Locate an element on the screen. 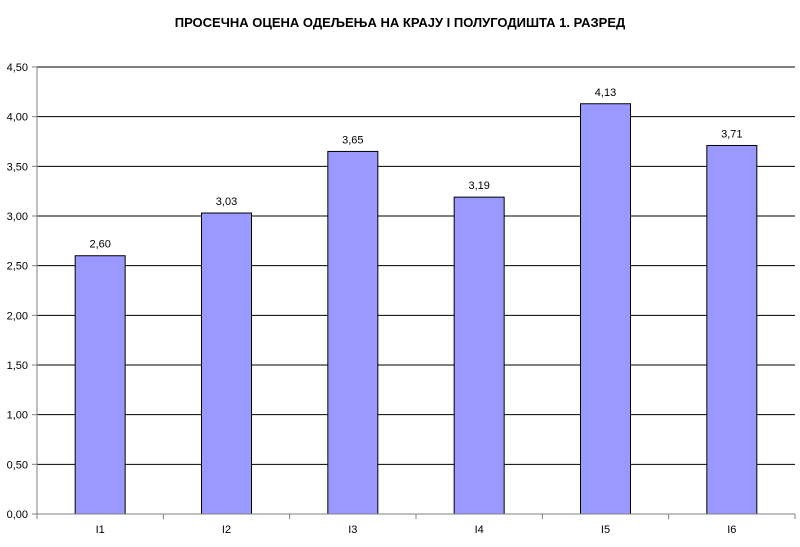 The image size is (800, 547). y-axis-ticks: 0,00 0,50 1,00 1,50 2,00 2,50 3,00 3,50 4,00 4,50 is located at coordinates (22, 291).